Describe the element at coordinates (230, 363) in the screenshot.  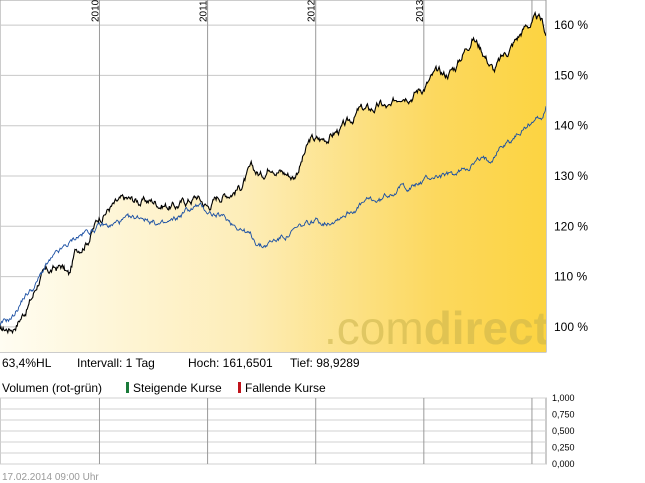
I see `high-label: Hoch: 161,6501` at that location.